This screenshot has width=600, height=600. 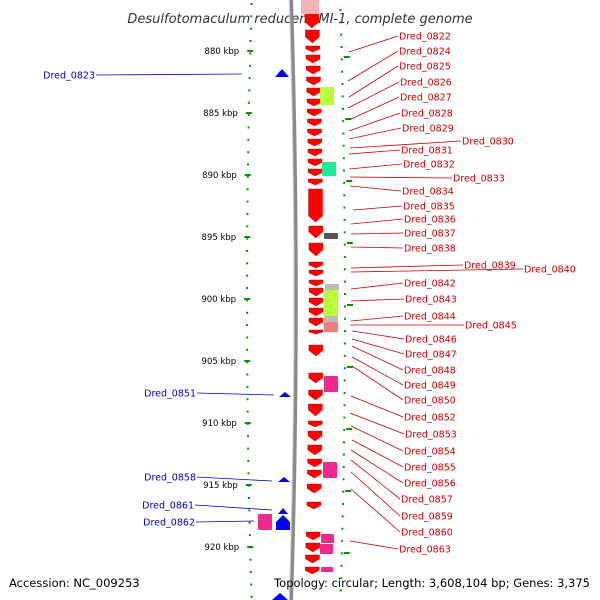 What do you see at coordinates (170, 478) in the screenshot?
I see `gene-label-reverse: Dred_0858` at bounding box center [170, 478].